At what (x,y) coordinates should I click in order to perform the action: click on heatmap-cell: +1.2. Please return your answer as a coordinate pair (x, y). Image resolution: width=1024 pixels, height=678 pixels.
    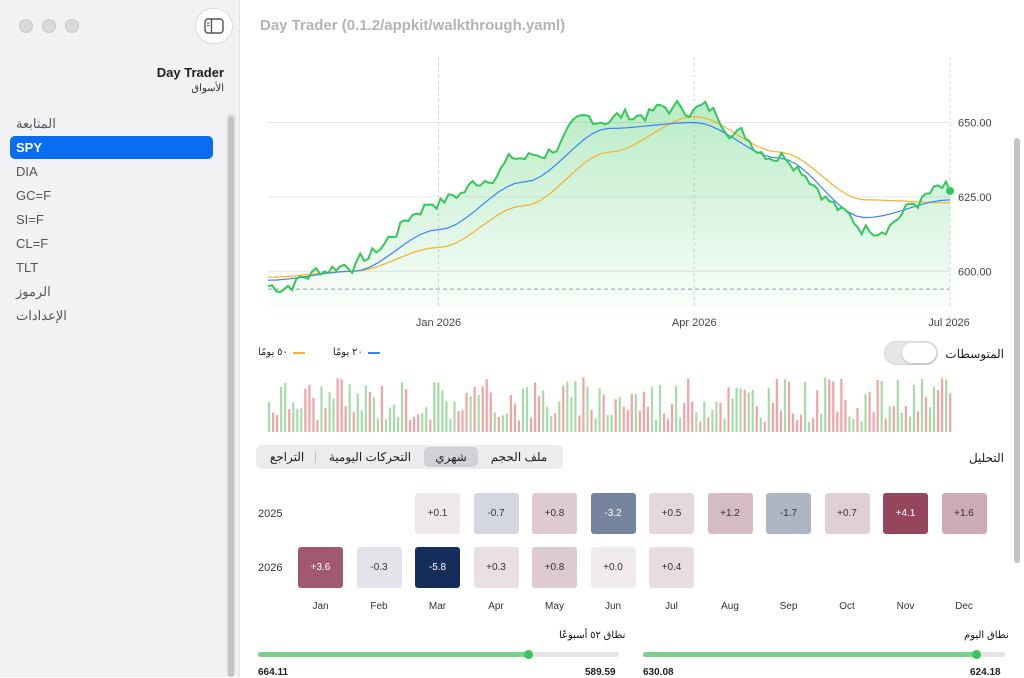
    Looking at the image, I should click on (730, 513).